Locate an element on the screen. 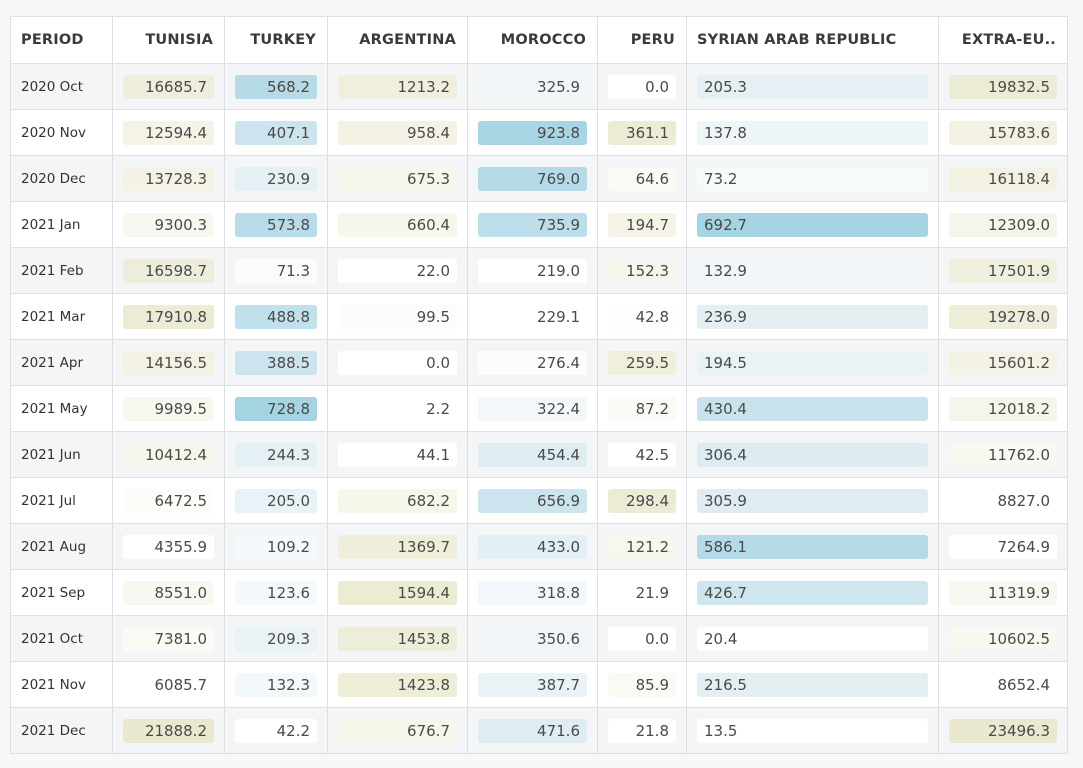  cell-argentina: 2.2 is located at coordinates (397, 408).